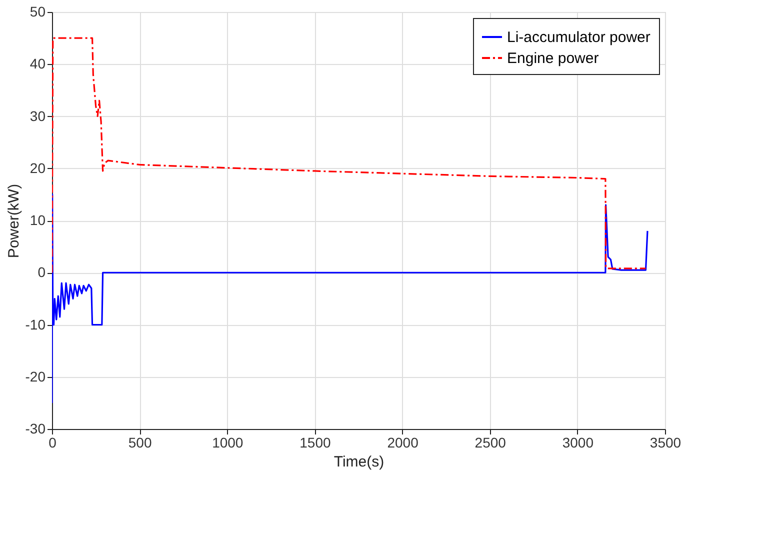 This screenshot has width=771, height=545. Describe the element at coordinates (553, 58) in the screenshot. I see `legend-label: Engine power` at that location.